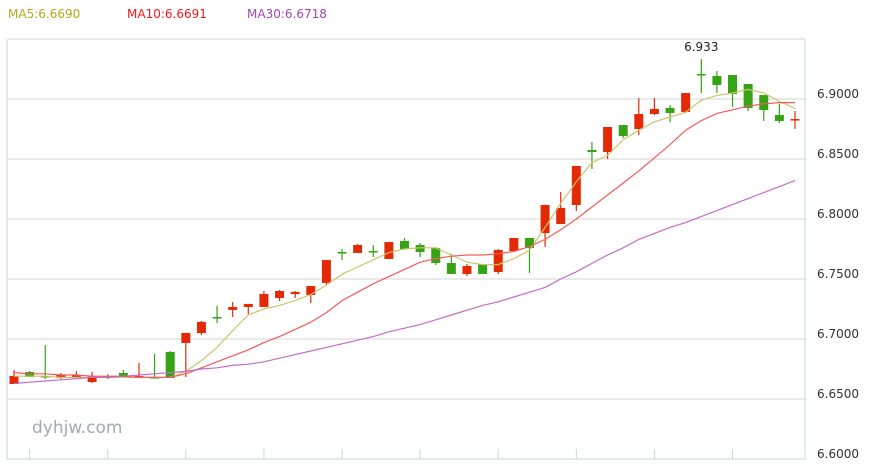  I want to click on y-tick-label: 6.8000, so click(838, 214).